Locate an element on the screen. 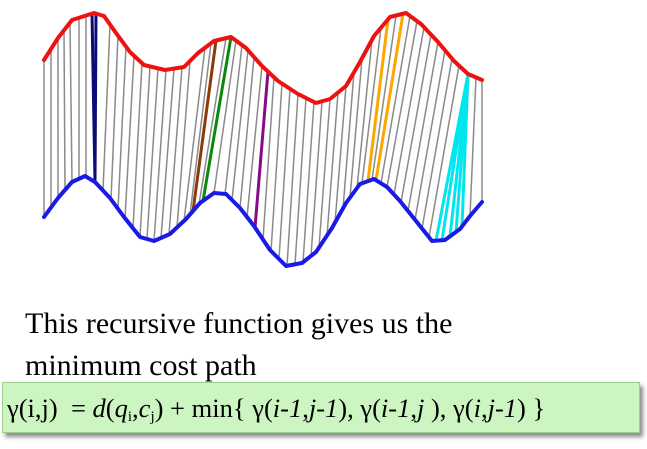 This screenshot has width=647, height=449. formula-gamma-2: γ is located at coordinates (366, 408).